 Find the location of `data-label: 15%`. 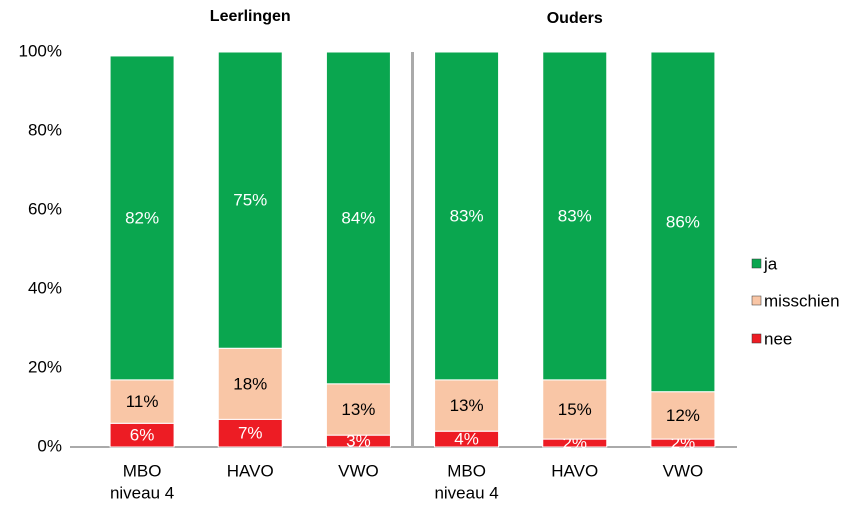

data-label: 15% is located at coordinates (575, 409).